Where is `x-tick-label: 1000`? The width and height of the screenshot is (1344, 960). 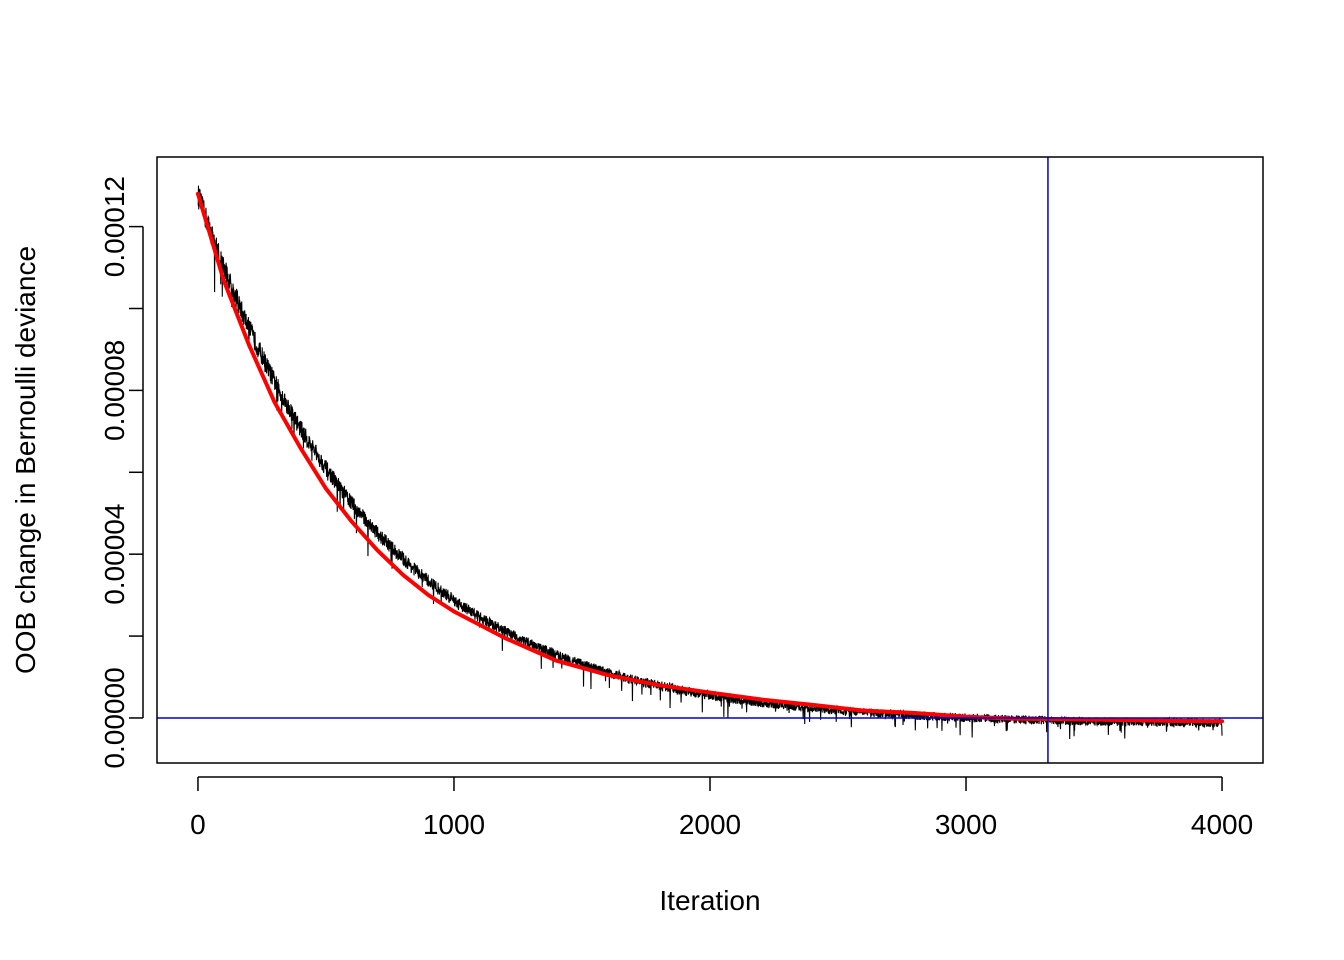
x-tick-label: 1000 is located at coordinates (454, 824).